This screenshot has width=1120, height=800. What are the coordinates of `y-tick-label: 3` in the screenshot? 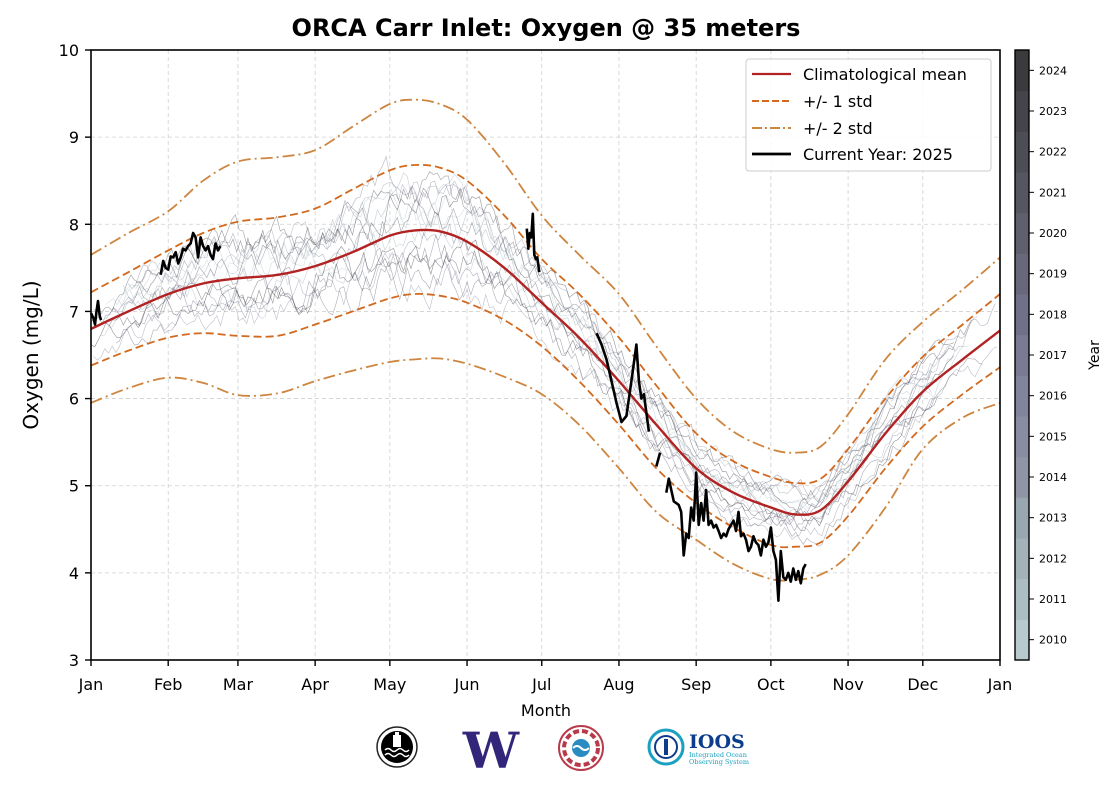 It's located at (74, 660).